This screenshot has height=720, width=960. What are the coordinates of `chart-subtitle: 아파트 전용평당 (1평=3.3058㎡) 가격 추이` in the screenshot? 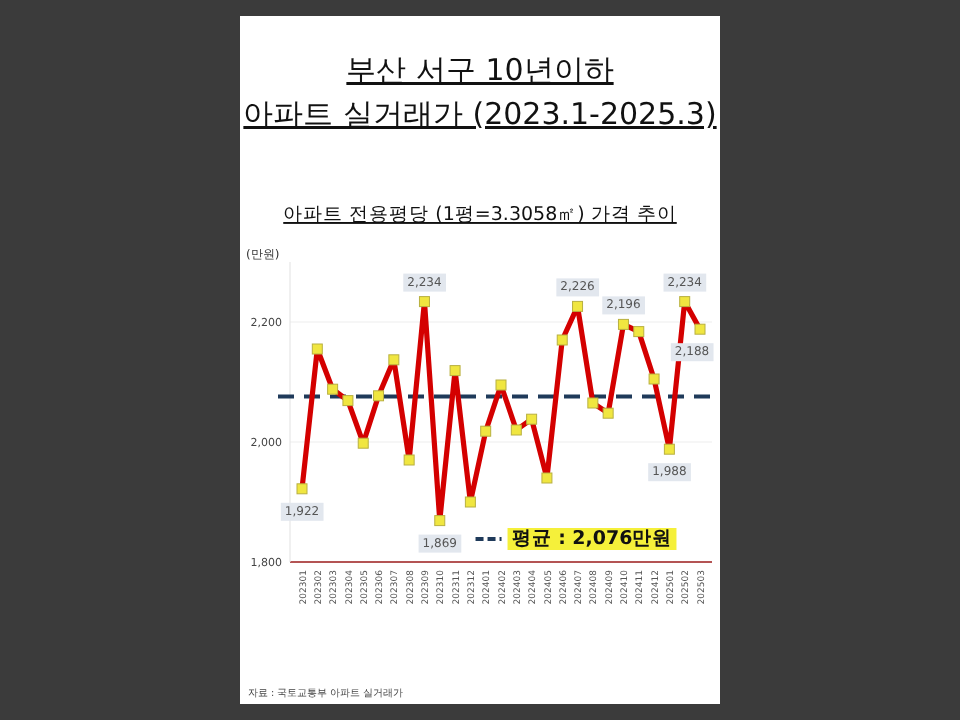 It's located at (480, 215).